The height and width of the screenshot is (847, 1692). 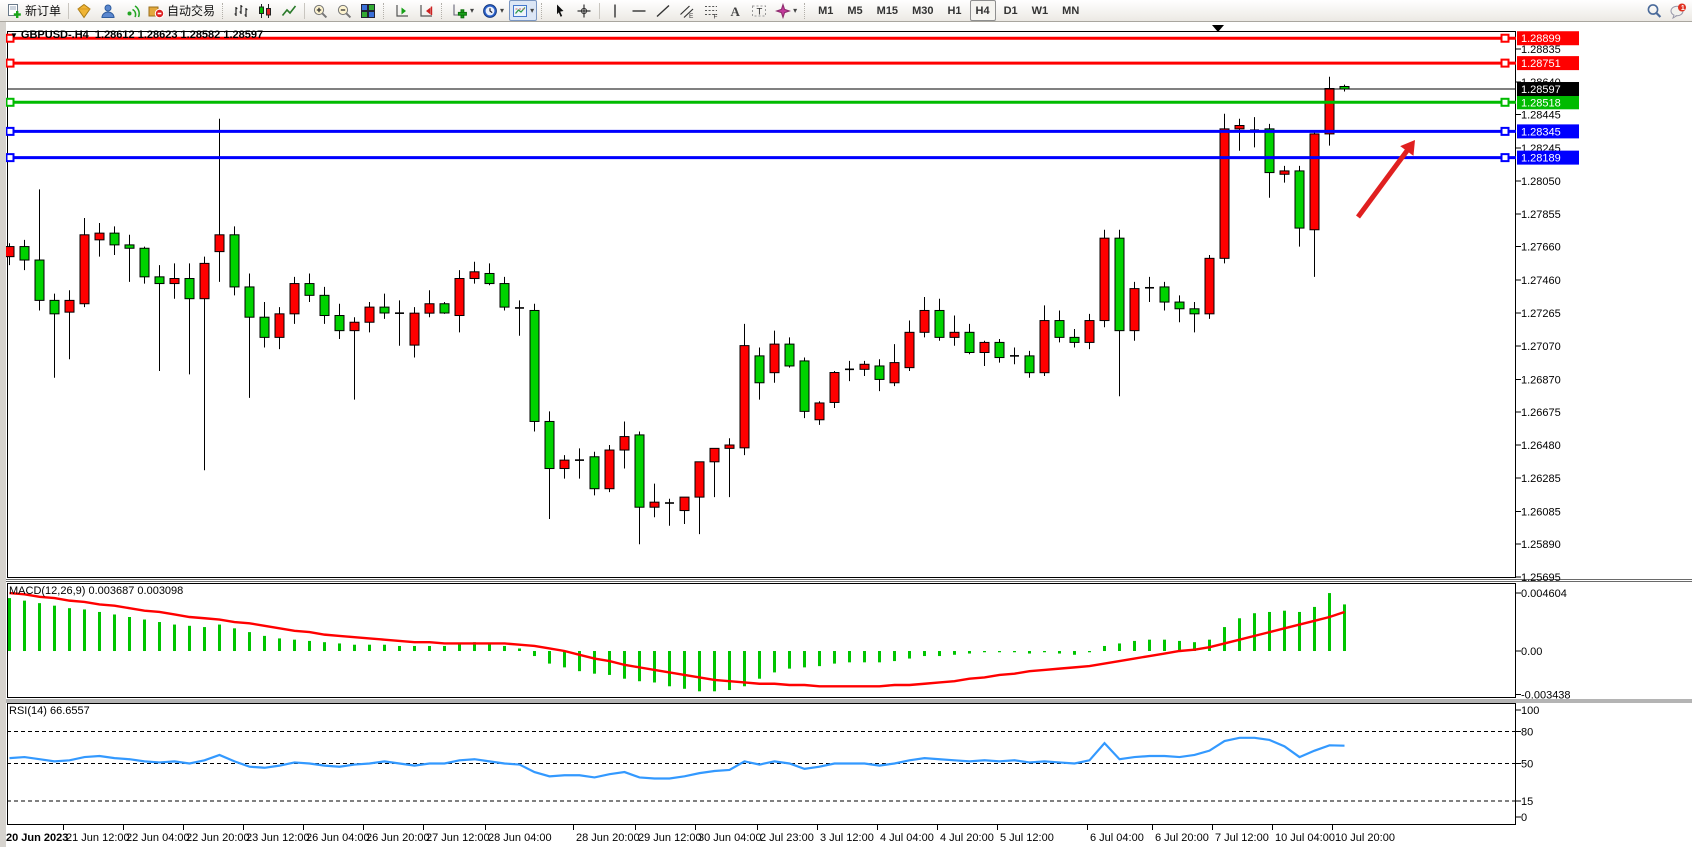 I want to click on svg-text: 1.27460, so click(x=1541, y=281).